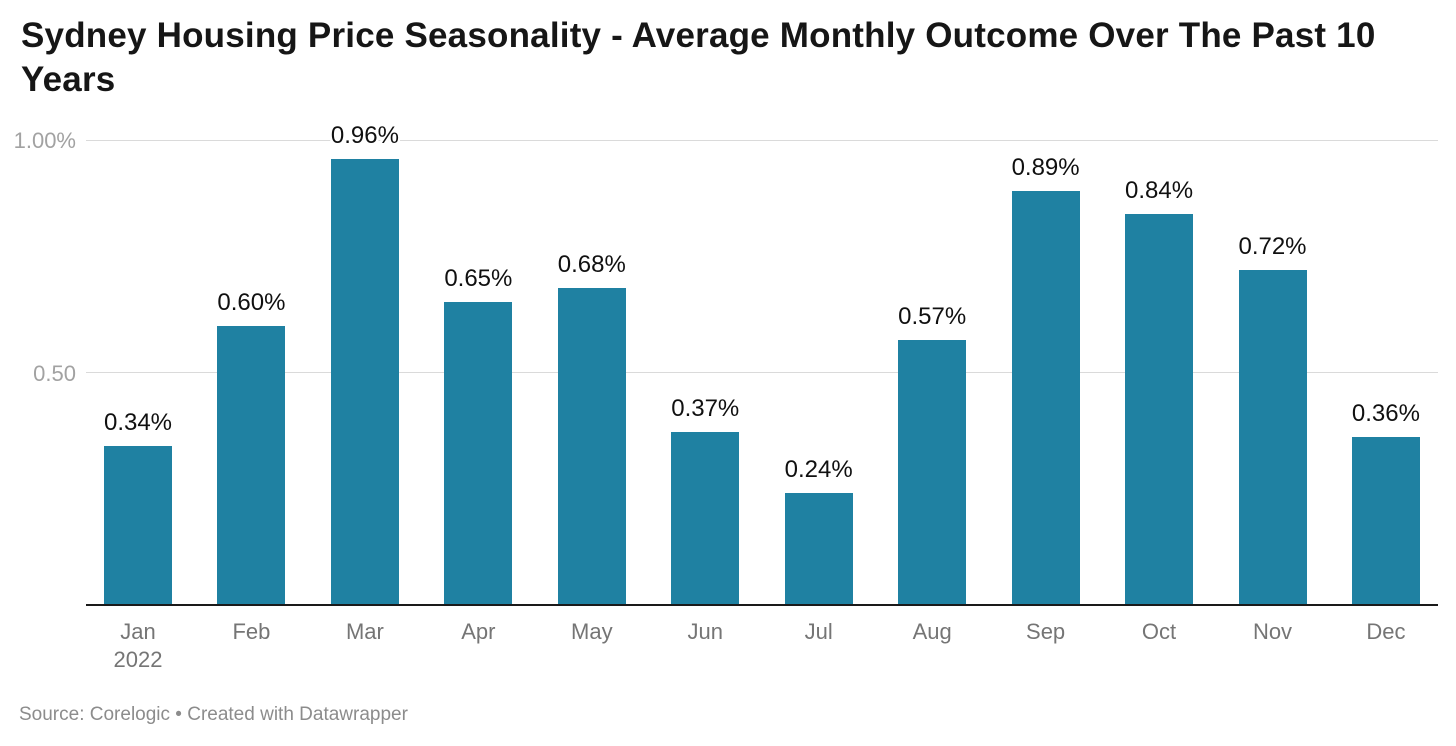 This screenshot has width=1456, height=746. What do you see at coordinates (364, 135) in the screenshot?
I see `bar-value-label-mar: 0.96%` at bounding box center [364, 135].